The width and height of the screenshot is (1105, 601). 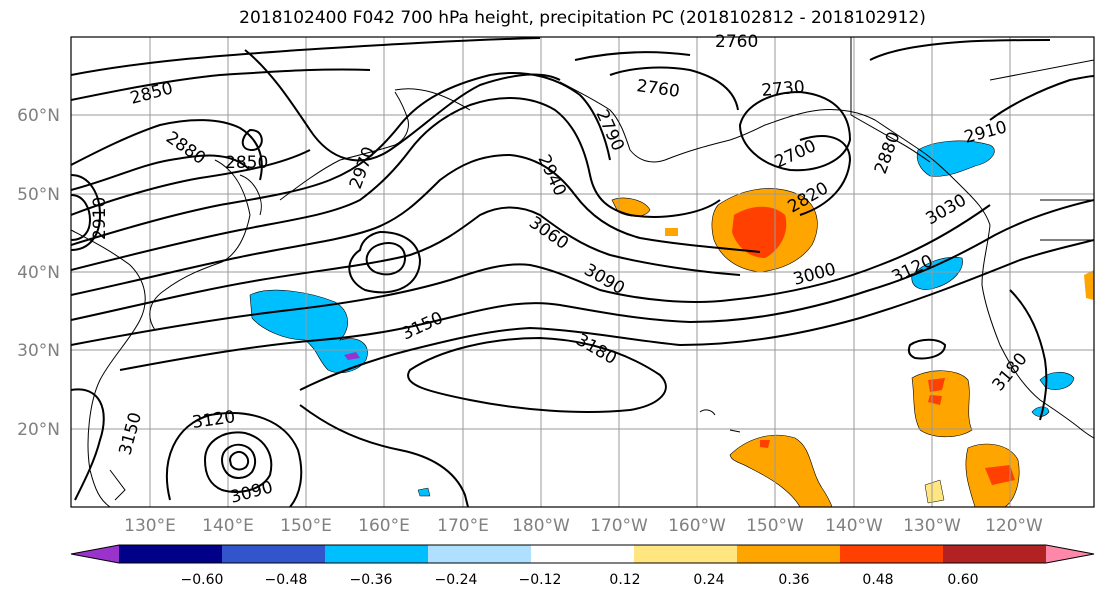 What do you see at coordinates (1070, 554) in the screenshot?
I see `colorbar-extend-high` at bounding box center [1070, 554].